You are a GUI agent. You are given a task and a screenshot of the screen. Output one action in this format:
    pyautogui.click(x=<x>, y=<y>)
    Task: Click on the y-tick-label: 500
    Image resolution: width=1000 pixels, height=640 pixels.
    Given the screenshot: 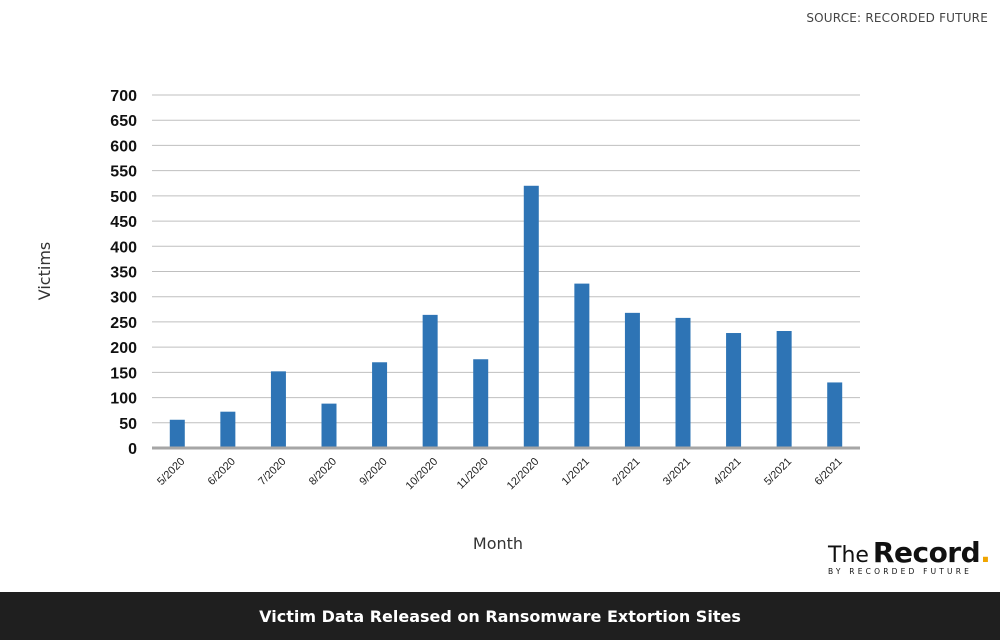 What is the action you would take?
    pyautogui.click(x=123, y=197)
    